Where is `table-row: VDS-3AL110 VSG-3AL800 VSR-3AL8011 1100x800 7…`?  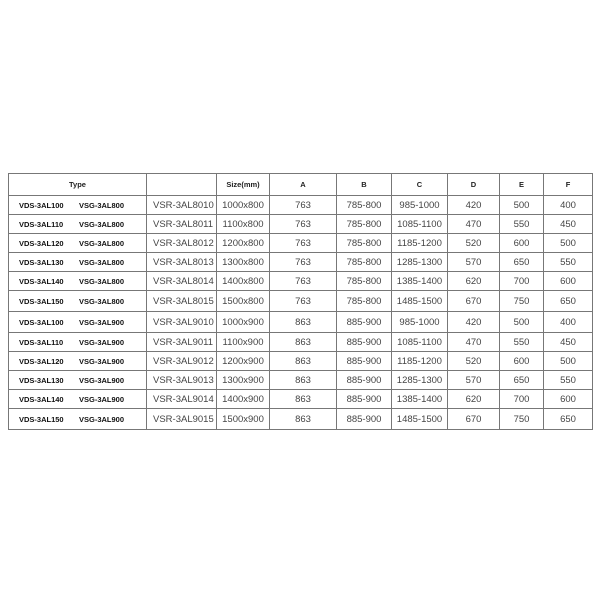 table-row: VDS-3AL110 VSG-3AL800 VSR-3AL8011 1100x800 7… is located at coordinates (300, 224).